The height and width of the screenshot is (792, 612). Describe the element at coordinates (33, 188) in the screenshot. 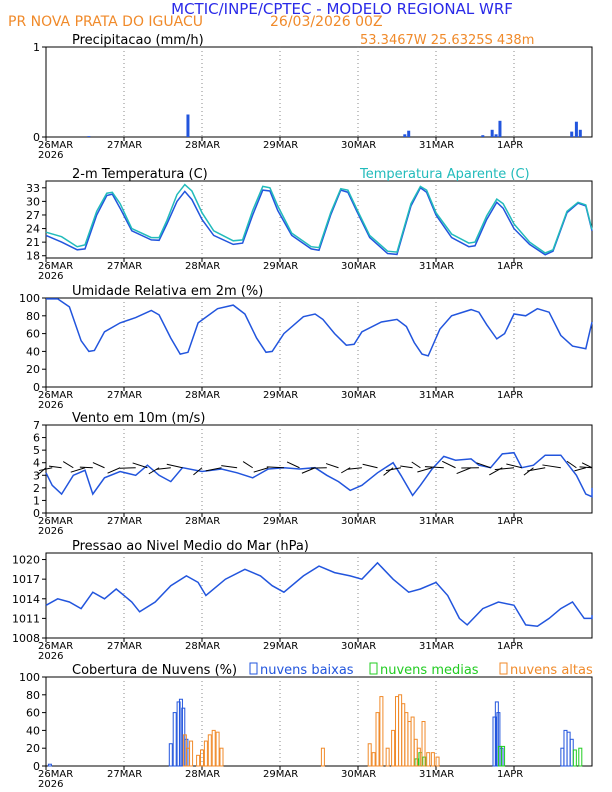

I see `temp-ytick-label: 33` at that location.